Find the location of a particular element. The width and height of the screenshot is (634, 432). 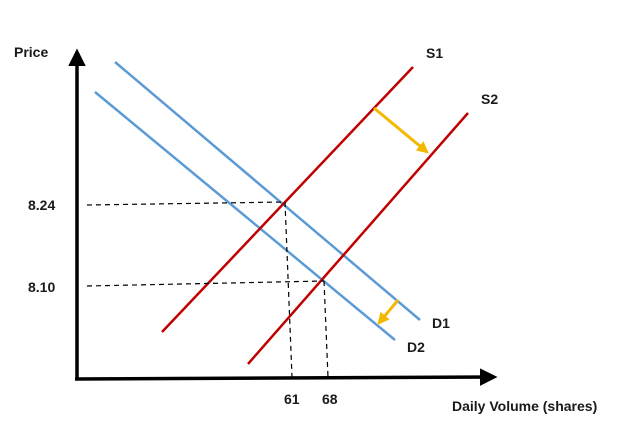

demand-label-d2: D2 is located at coordinates (416, 347).